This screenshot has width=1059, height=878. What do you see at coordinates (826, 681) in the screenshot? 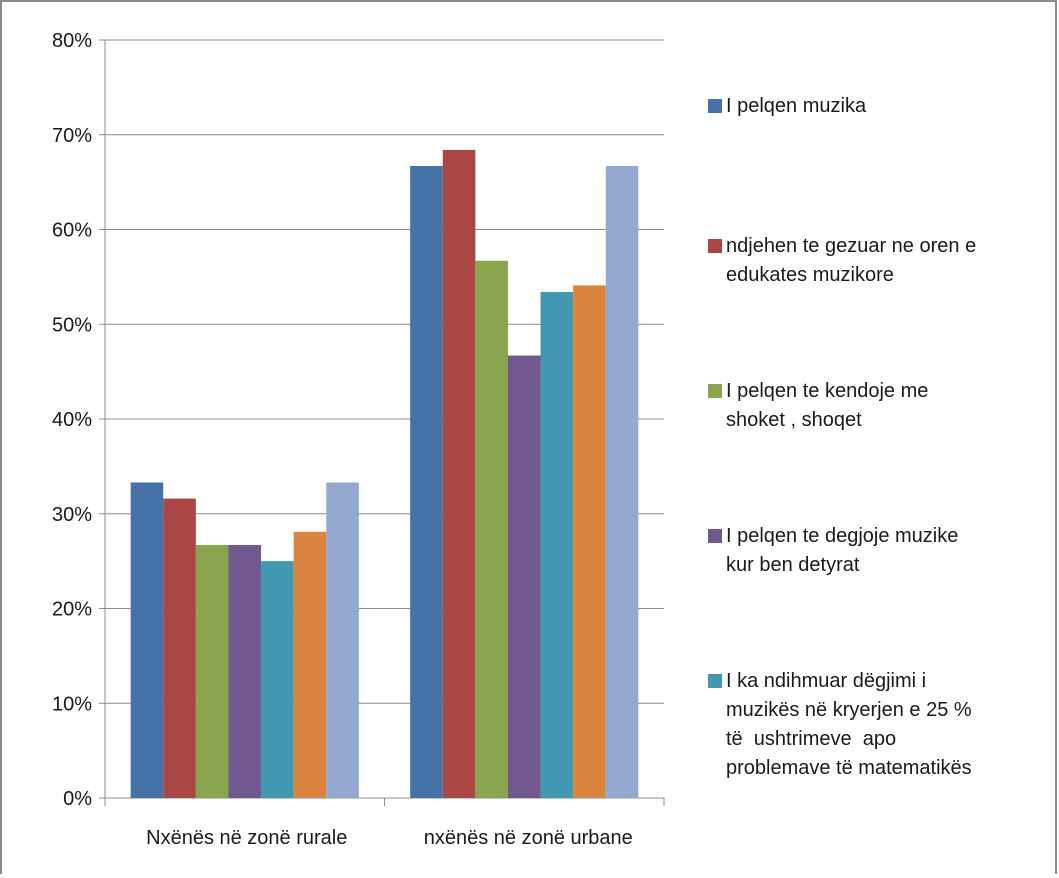
I see `legend-label-line: I ka ndihmuar dëgjimi i` at bounding box center [826, 681].